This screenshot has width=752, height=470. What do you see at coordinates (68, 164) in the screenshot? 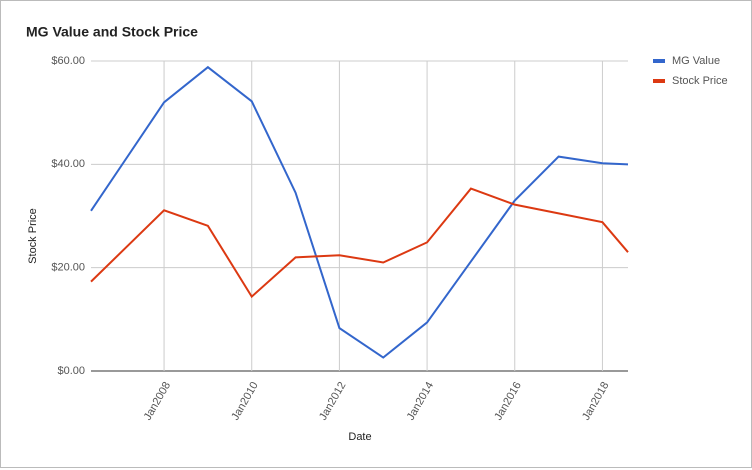
I see `y-tick-label: $40.00` at bounding box center [68, 164].